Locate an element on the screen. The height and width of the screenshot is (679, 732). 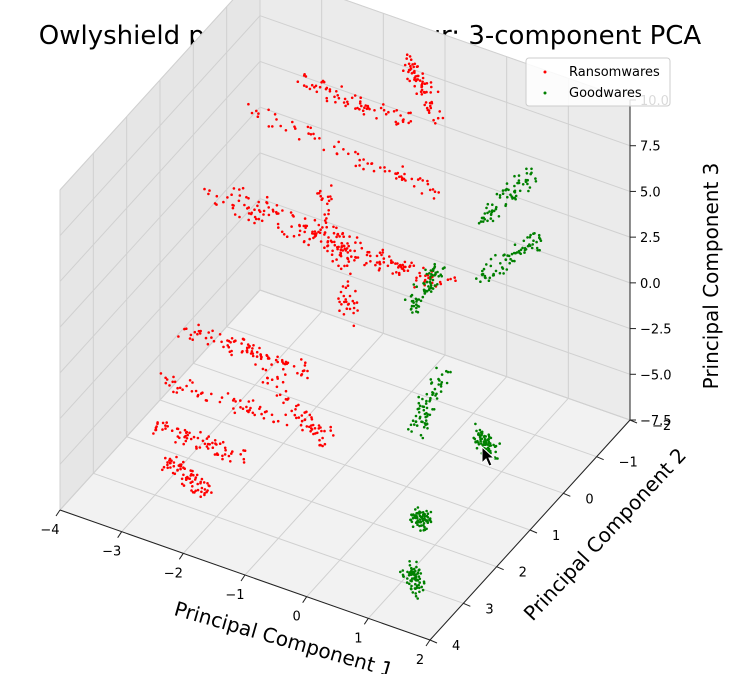
grid-line-z-side is located at coordinates (160, 171).